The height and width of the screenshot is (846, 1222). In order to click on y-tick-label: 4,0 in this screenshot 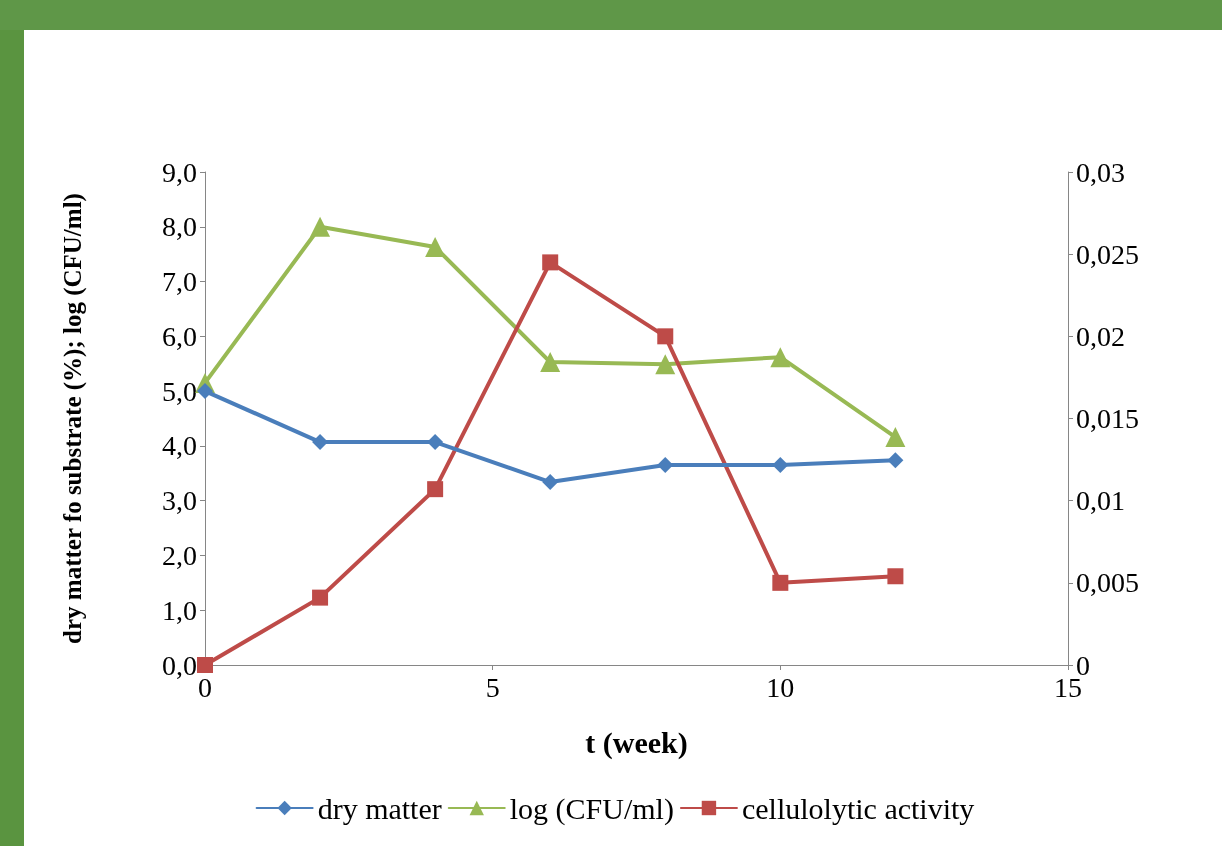, I will do `click(179, 446)`.